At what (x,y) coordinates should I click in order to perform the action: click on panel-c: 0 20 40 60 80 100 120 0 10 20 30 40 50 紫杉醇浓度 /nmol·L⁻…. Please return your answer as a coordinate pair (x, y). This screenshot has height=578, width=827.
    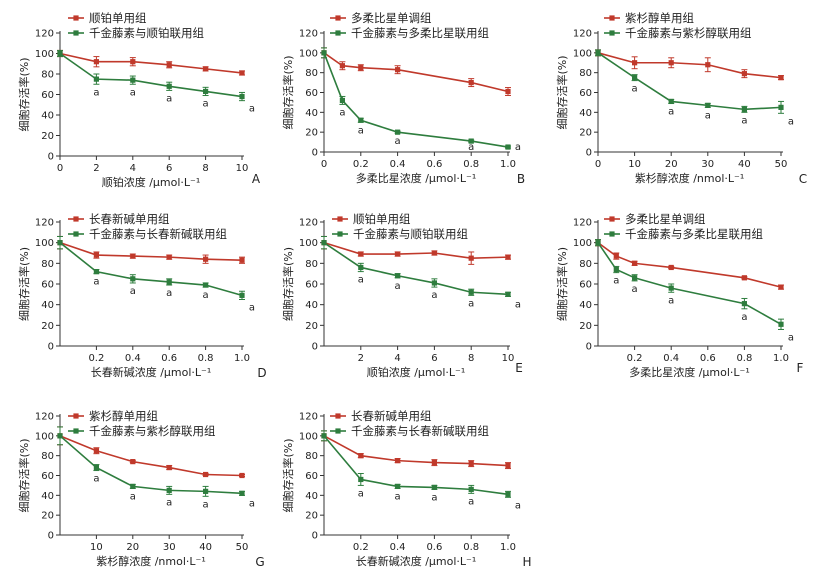
    Looking at the image, I should click on (681, 98).